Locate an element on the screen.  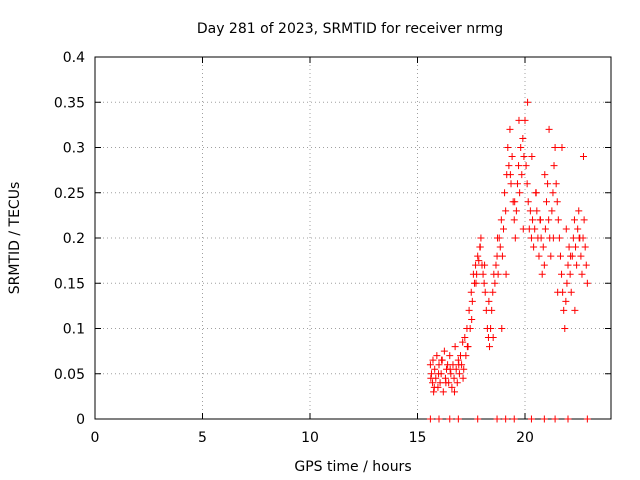
x-tick-label: 15 is located at coordinates (418, 438).